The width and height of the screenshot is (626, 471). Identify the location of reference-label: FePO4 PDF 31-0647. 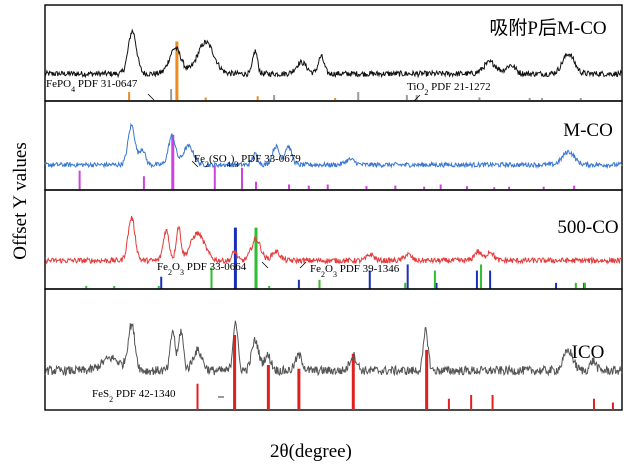
(92, 86).